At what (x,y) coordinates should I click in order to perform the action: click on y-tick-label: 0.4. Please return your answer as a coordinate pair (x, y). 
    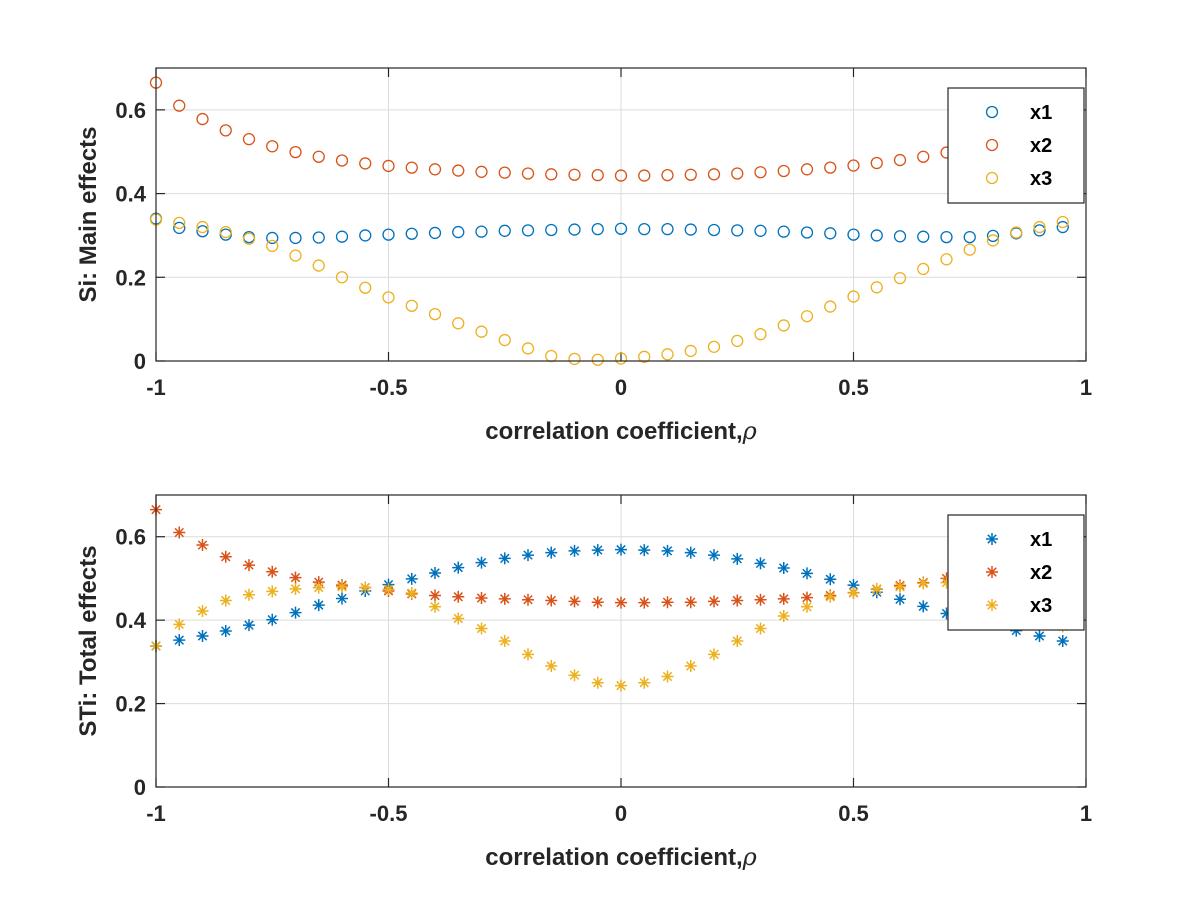
    Looking at the image, I should click on (130, 620).